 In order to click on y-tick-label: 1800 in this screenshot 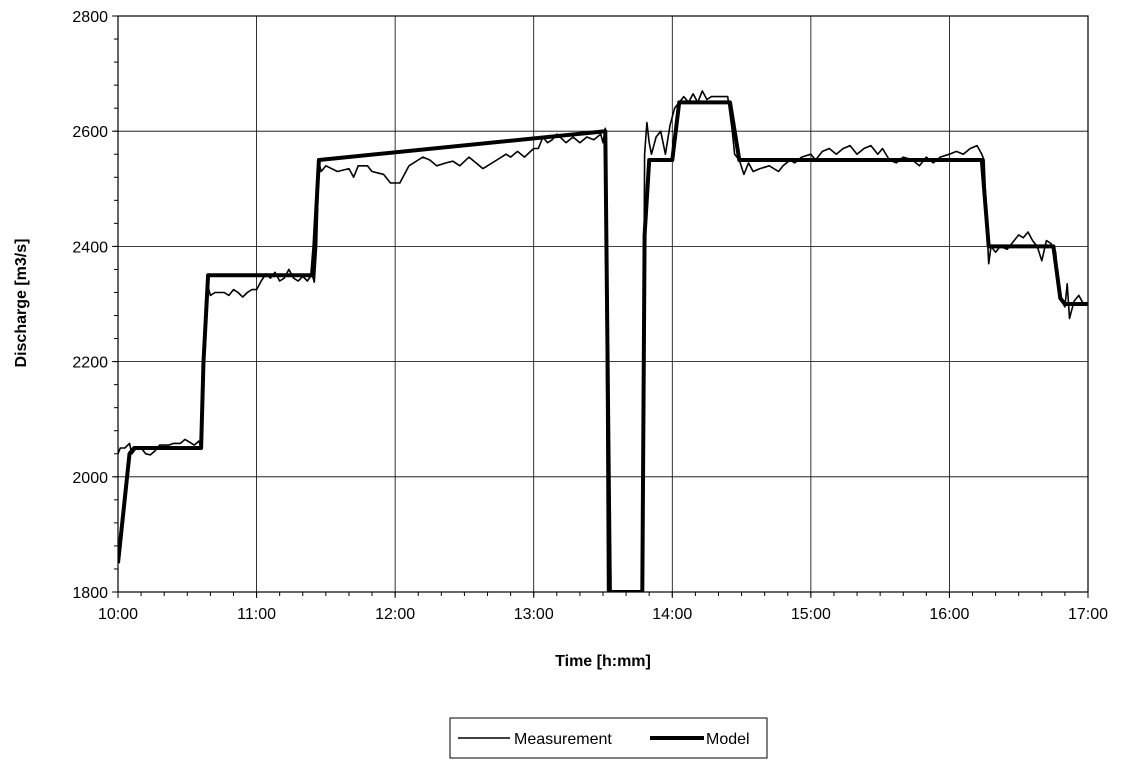, I will do `click(90, 593)`.